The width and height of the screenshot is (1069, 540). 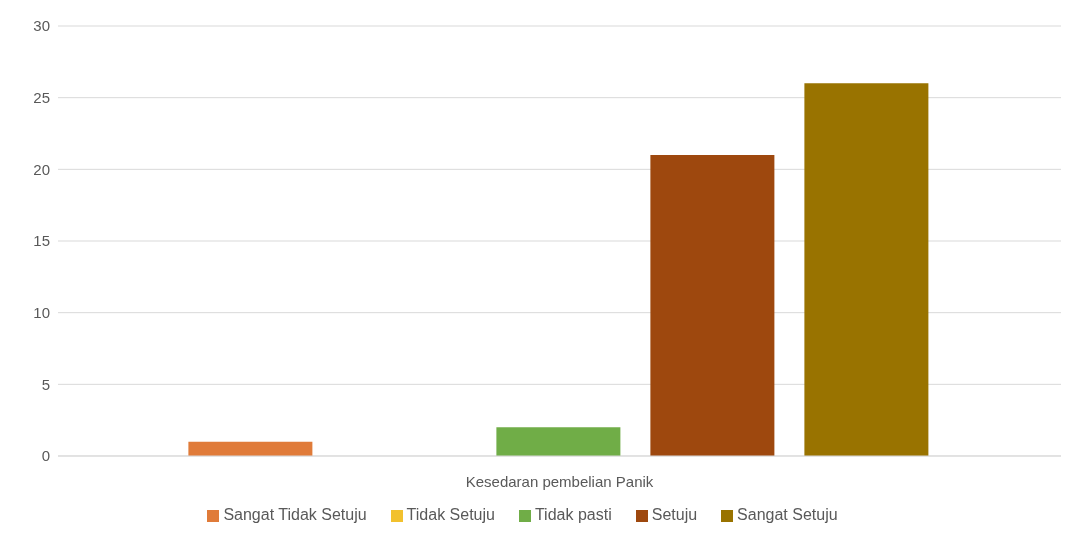 What do you see at coordinates (45, 384) in the screenshot?
I see `y-tick-label: 5` at bounding box center [45, 384].